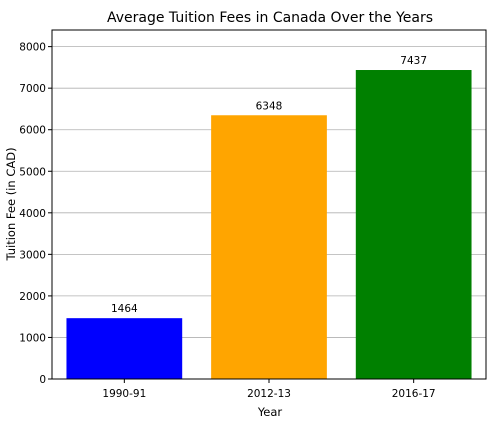 The image size is (494, 427). I want to click on y-axis-ticks: 0 1000 2000 3000 4000 5000 6000 7000 8000, so click(35, 214).